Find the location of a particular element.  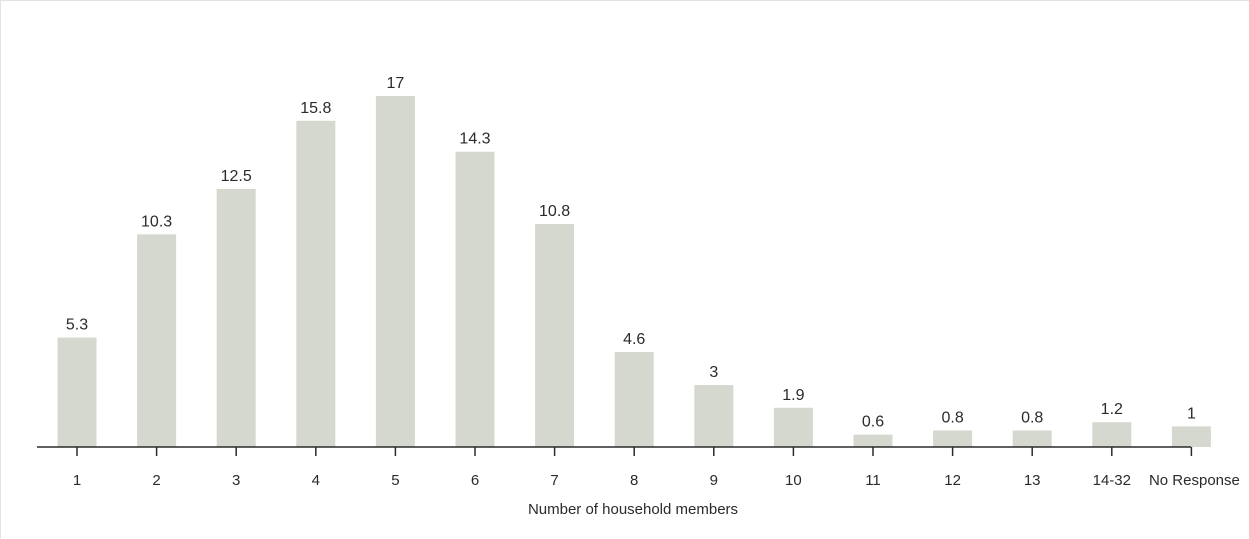

x-tick-label: 9 is located at coordinates (714, 480).